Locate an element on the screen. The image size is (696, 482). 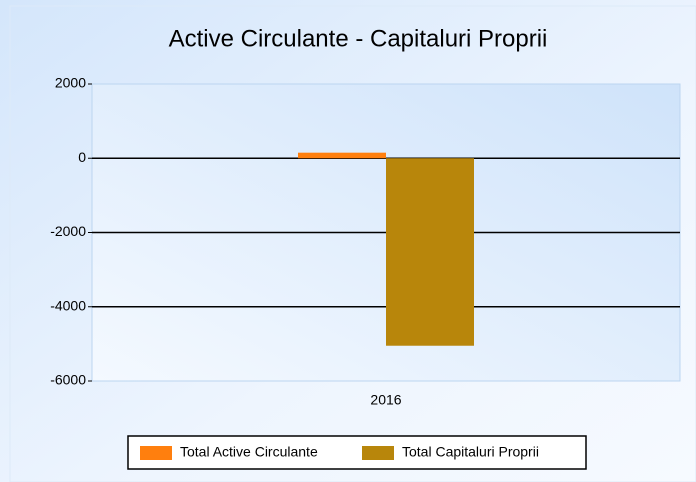
y-tick-label: -2000 is located at coordinates (68, 231).